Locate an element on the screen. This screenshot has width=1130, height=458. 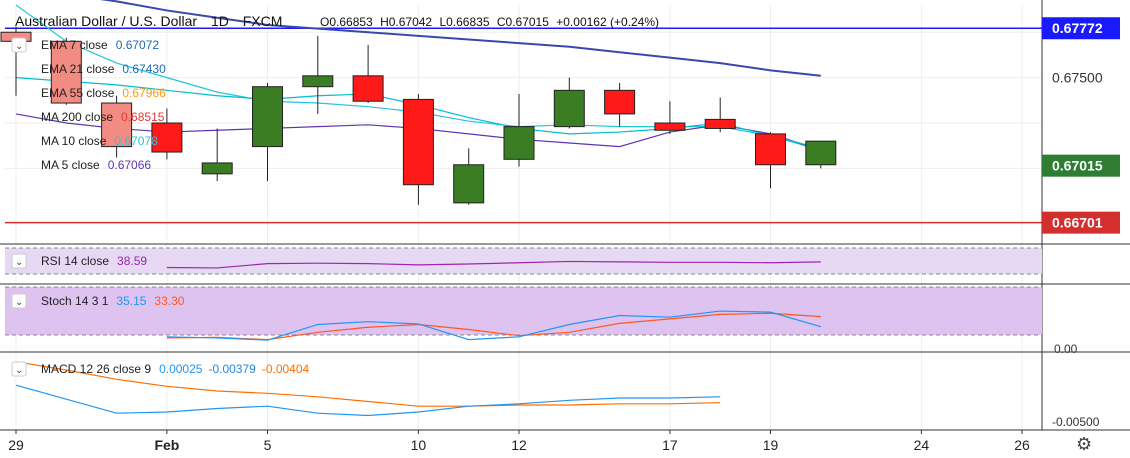
macd-label: MACD 12 26 close 9 is located at coordinates (96, 369).